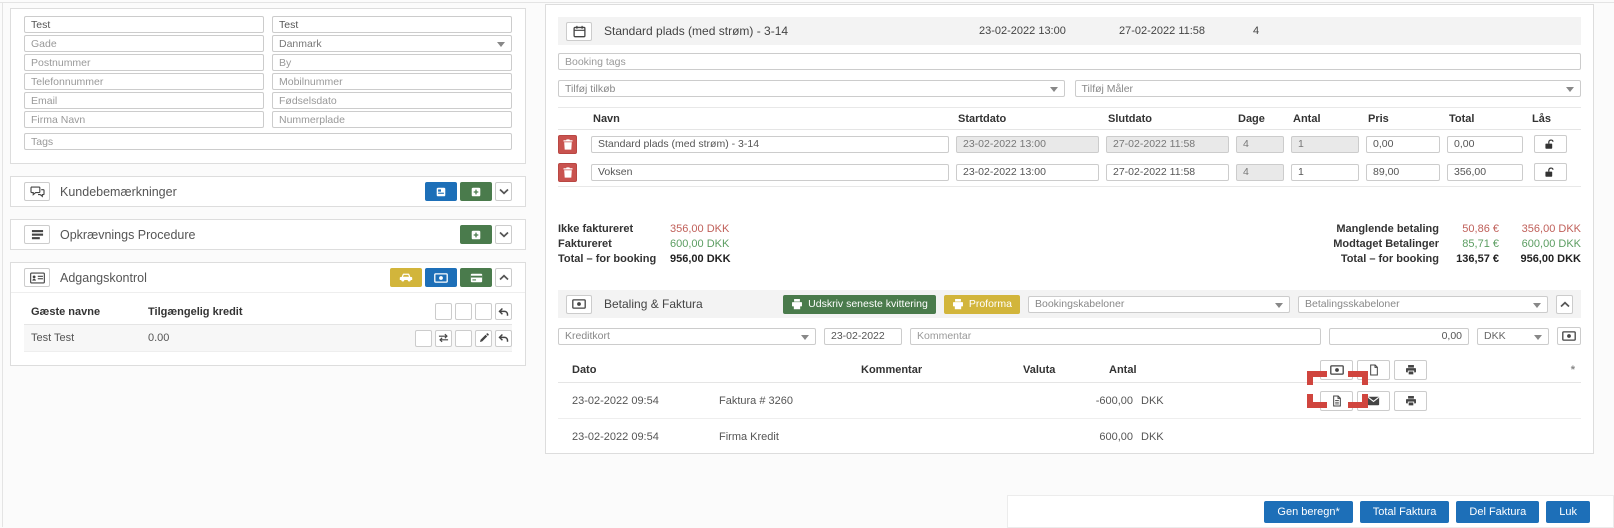  I want to click on payment-collapse-button, so click(1564, 304).